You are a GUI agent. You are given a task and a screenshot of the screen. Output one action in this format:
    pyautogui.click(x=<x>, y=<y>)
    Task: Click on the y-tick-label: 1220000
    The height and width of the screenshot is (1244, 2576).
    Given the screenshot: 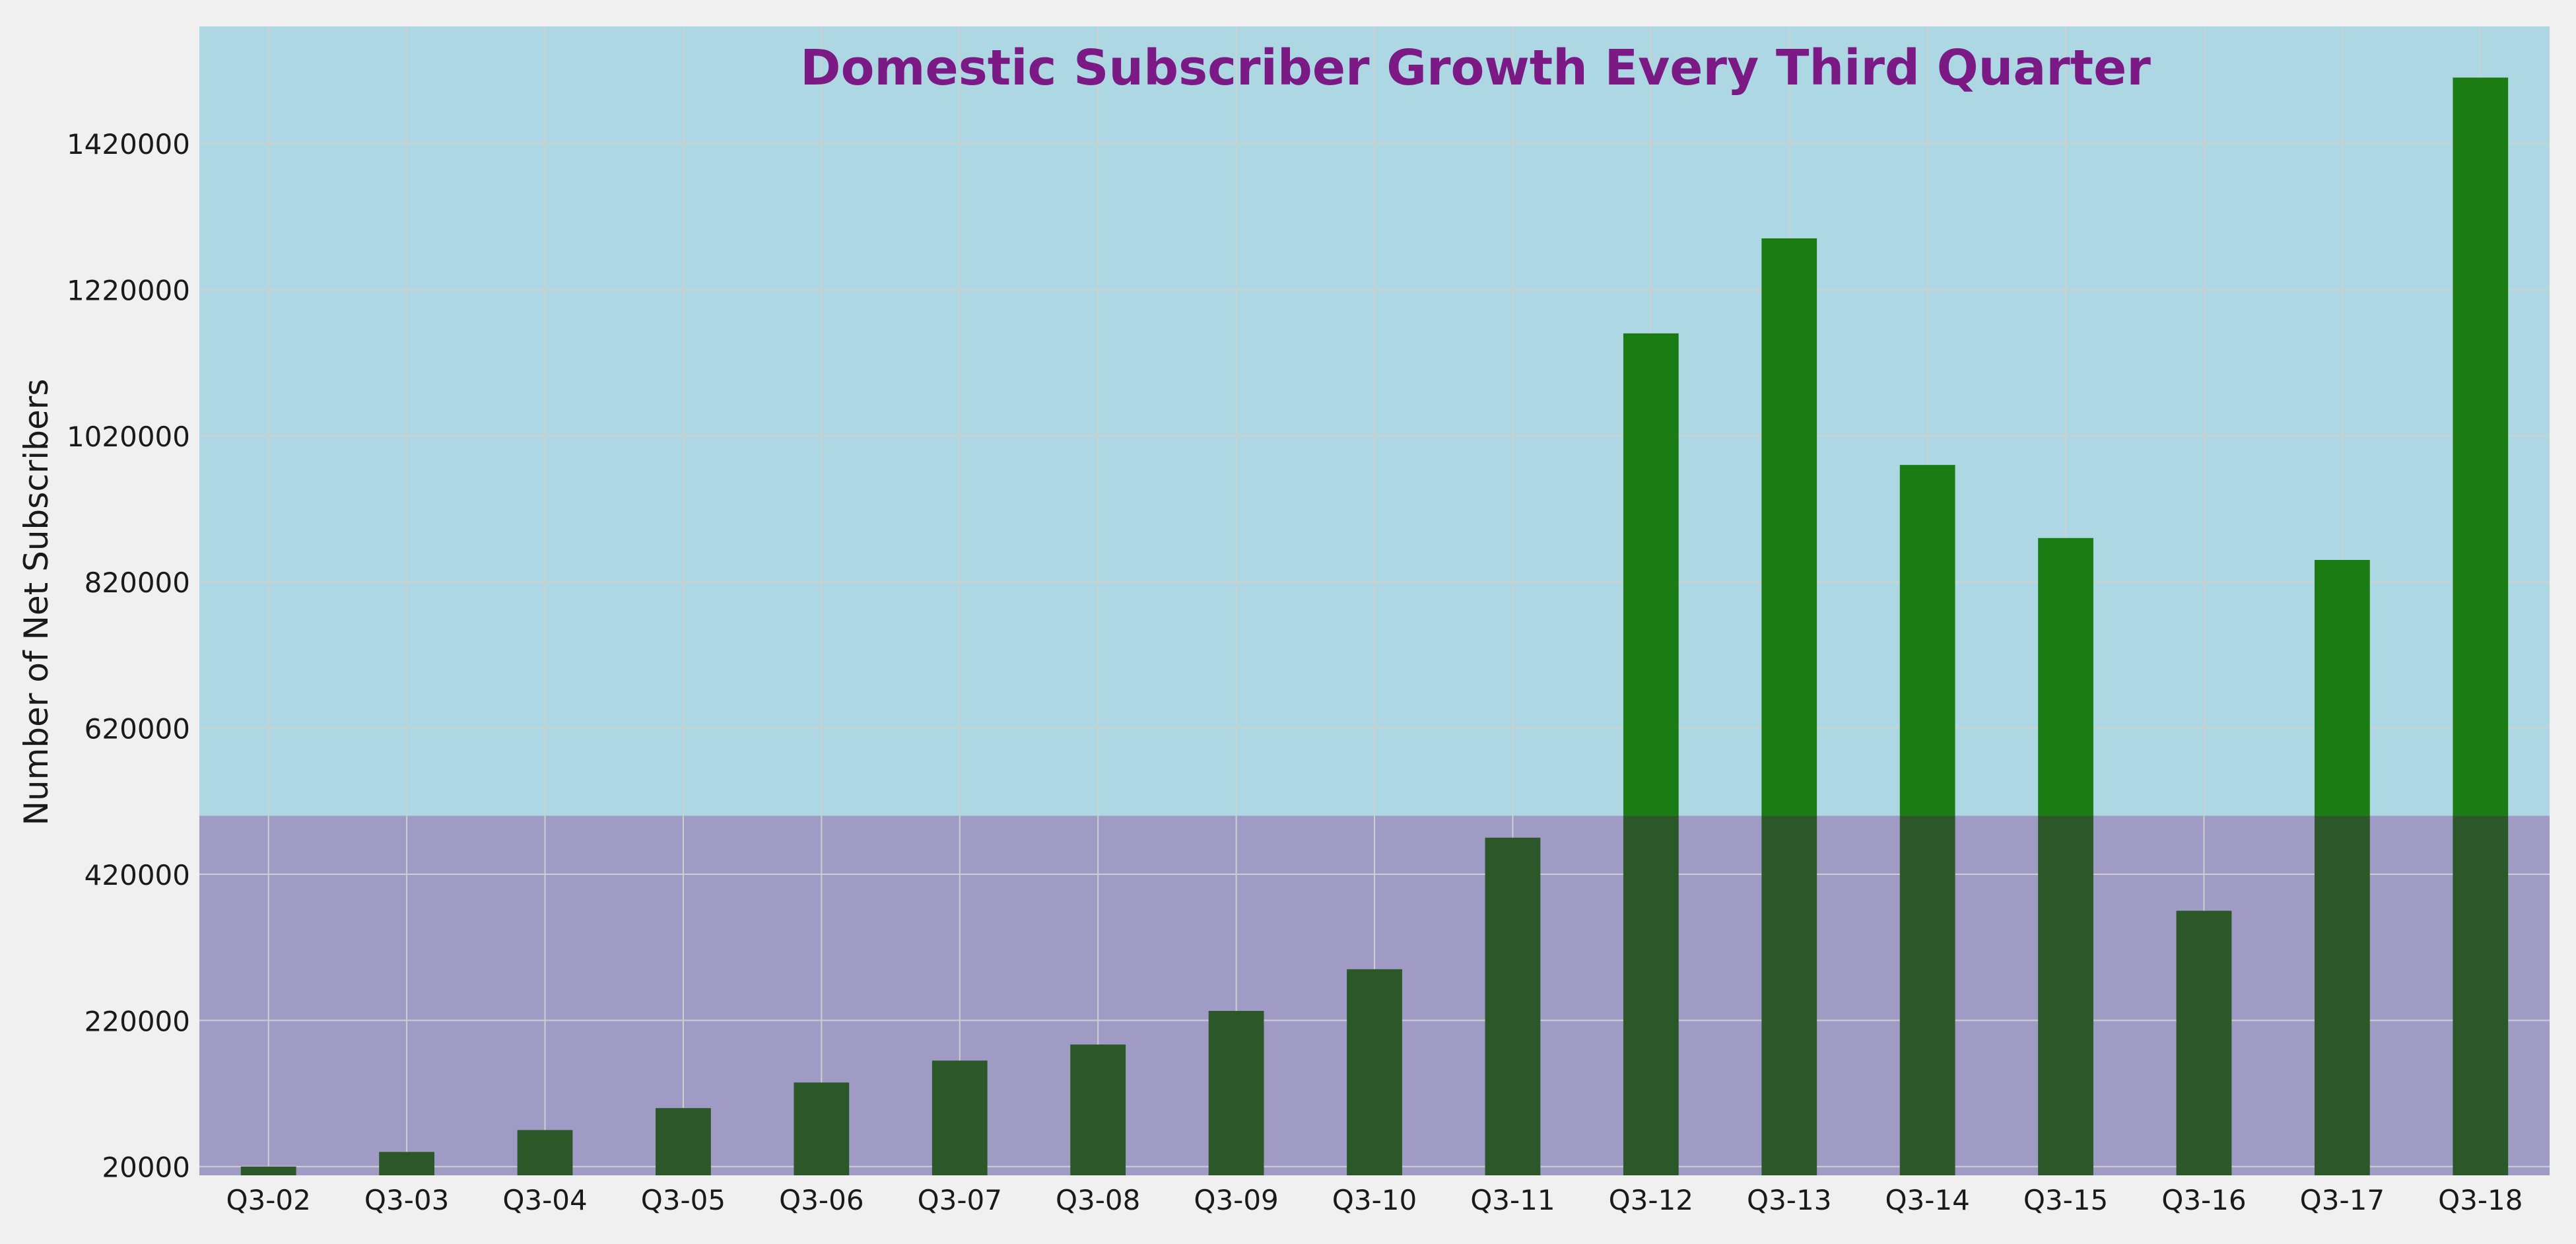 What is the action you would take?
    pyautogui.click(x=128, y=290)
    